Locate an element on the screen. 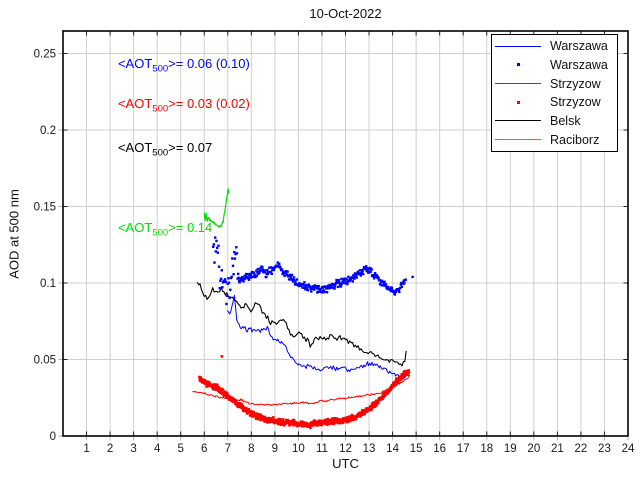  annotation-prefix: <AOT is located at coordinates (135, 228).